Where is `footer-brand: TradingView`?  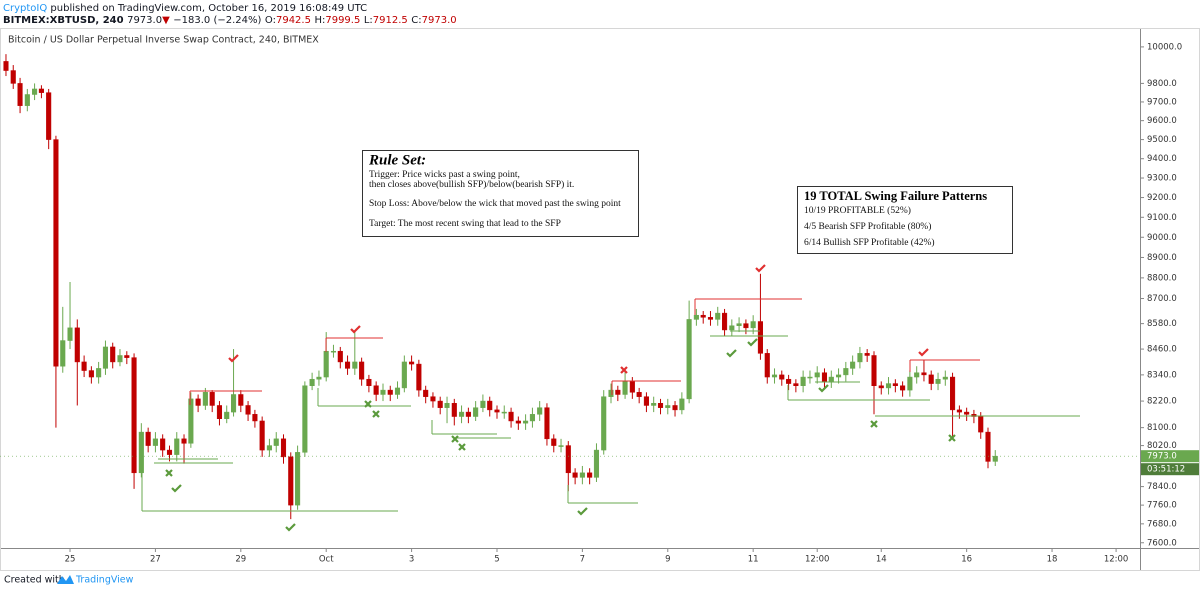 footer-brand: TradingView is located at coordinates (104, 580).